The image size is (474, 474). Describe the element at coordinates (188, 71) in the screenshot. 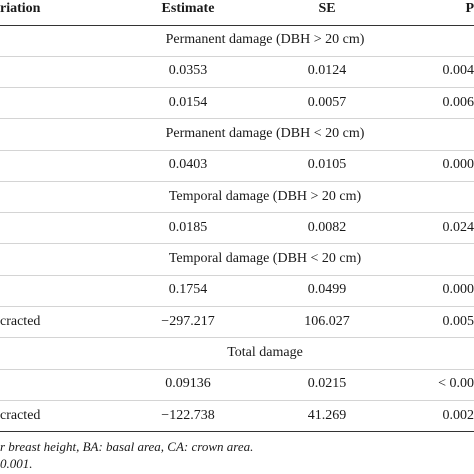

I see `table-cell: 0.0353` at that location.